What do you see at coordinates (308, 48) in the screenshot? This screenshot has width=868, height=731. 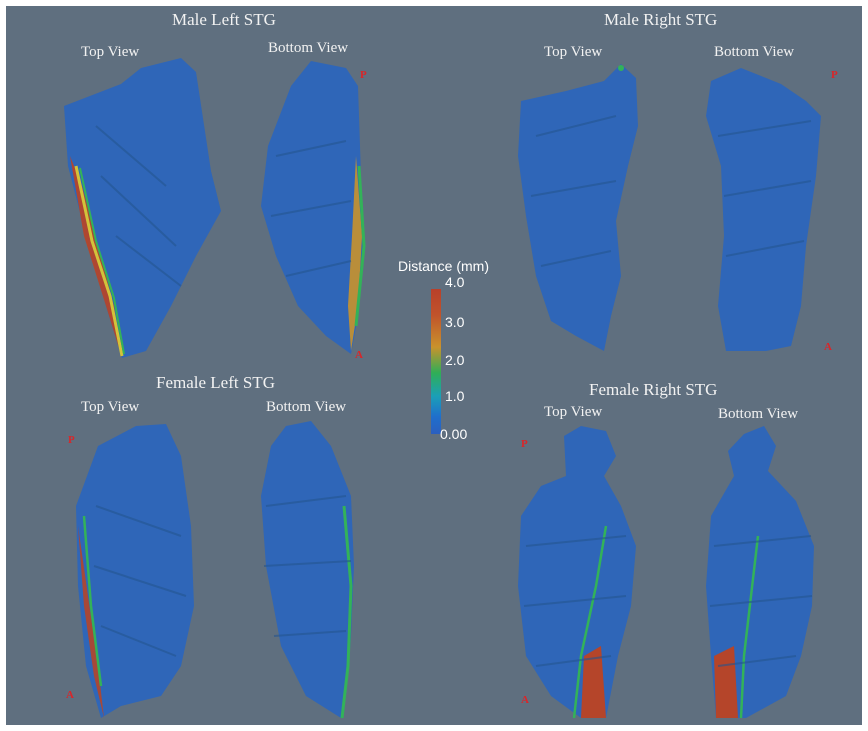 I see `male-left-bottom-view-label: Bottom View` at bounding box center [308, 48].